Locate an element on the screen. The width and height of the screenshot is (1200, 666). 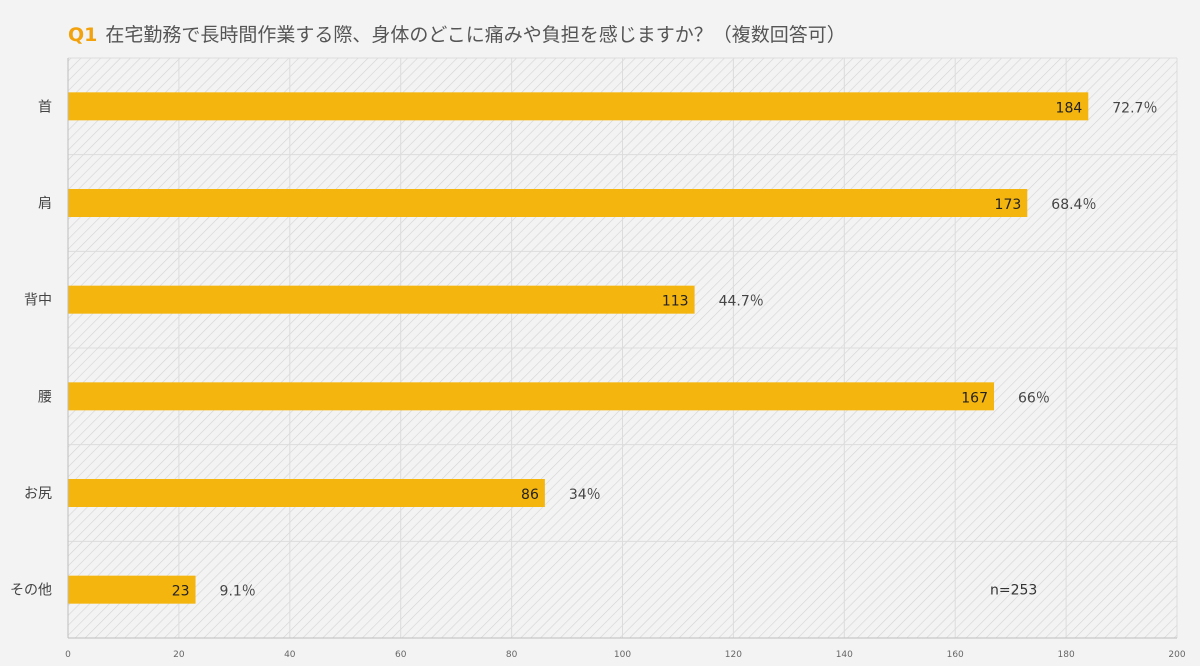
question-number: Q1 is located at coordinates (83, 35).